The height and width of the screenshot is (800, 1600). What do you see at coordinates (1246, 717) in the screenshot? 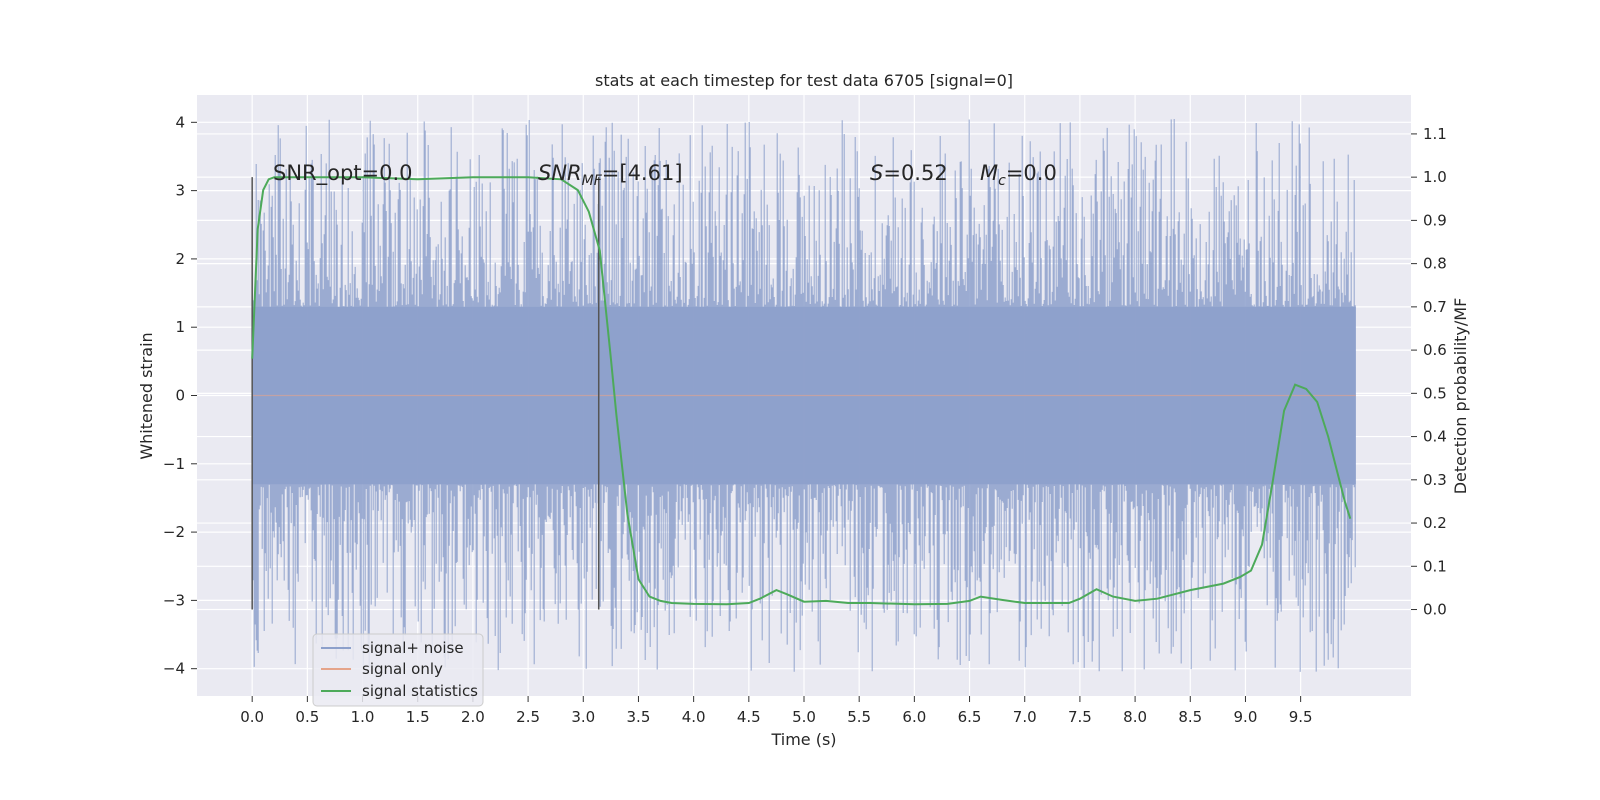
I see `x-tick-label: 9.0` at bounding box center [1246, 717].